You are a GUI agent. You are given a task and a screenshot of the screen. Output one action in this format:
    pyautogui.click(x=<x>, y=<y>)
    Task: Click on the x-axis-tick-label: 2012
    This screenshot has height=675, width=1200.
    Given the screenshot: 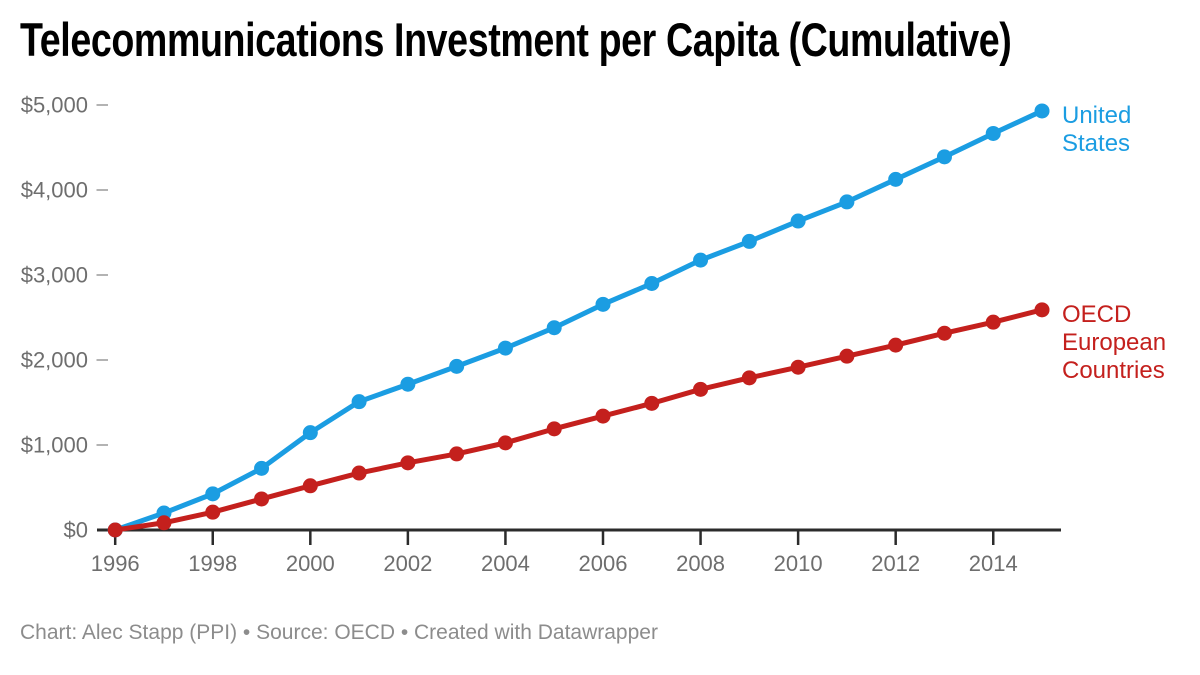 What is the action you would take?
    pyautogui.click(x=895, y=563)
    